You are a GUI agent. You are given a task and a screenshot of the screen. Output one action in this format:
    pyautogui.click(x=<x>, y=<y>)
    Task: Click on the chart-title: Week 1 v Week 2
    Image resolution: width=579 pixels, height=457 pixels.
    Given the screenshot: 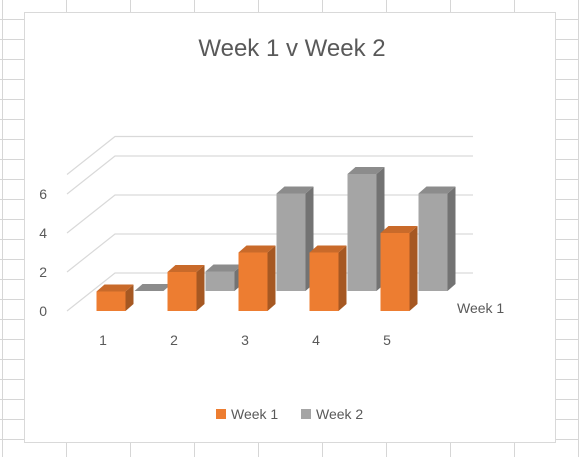 What is the action you would take?
    pyautogui.click(x=291, y=48)
    